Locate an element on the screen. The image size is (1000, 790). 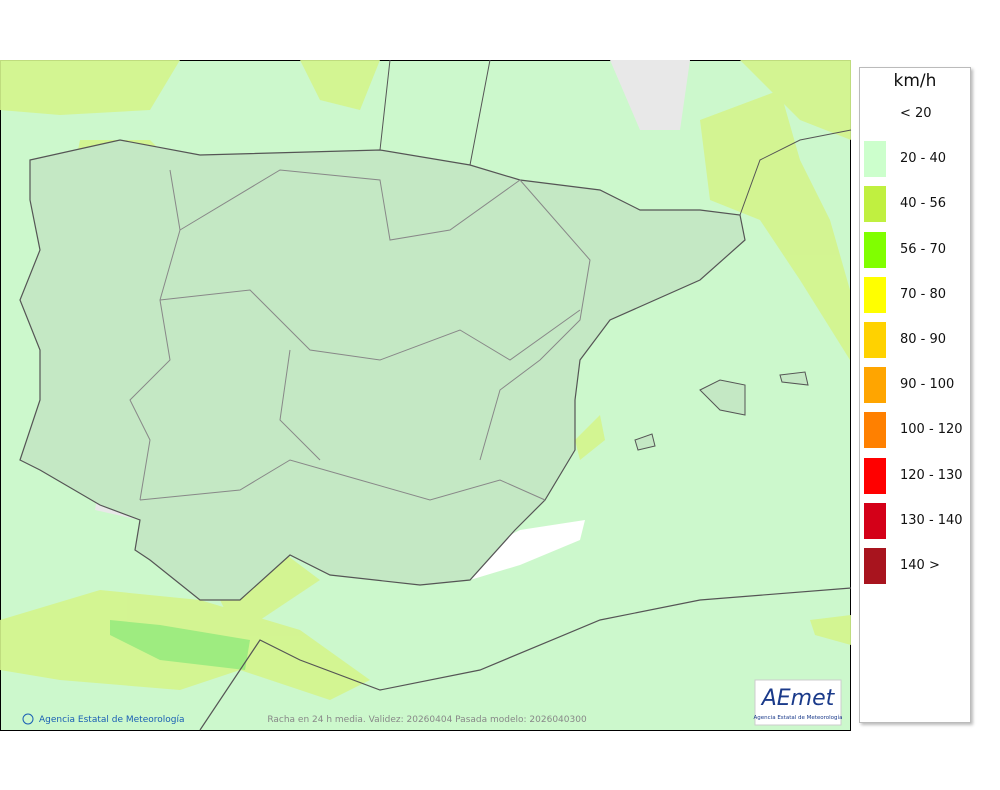
logo-subtitle: Agencia Estatal de Meteorología is located at coordinates (798, 717).